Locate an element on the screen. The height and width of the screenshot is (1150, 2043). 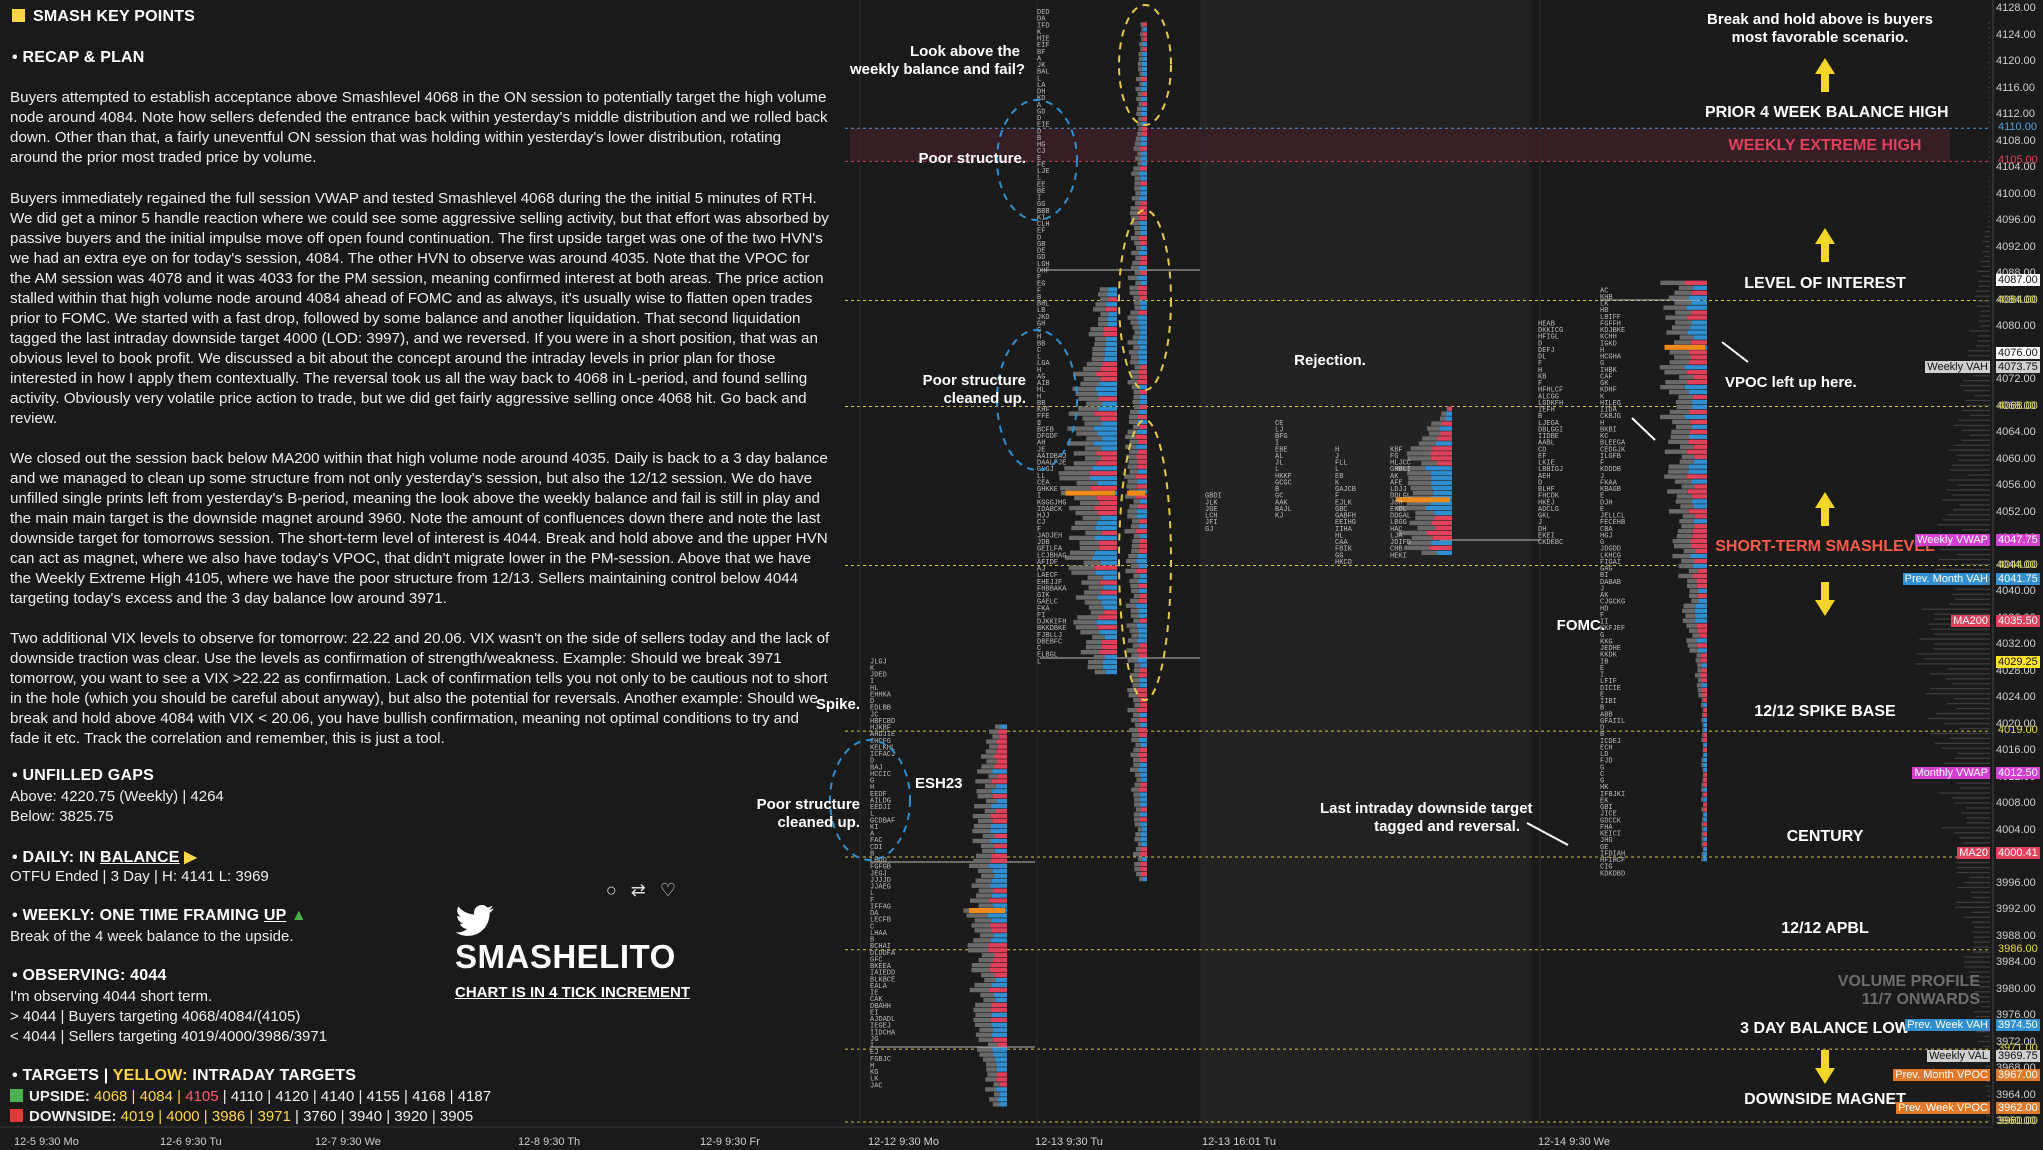
tpo-letters: G is located at coordinates (1602, 636).